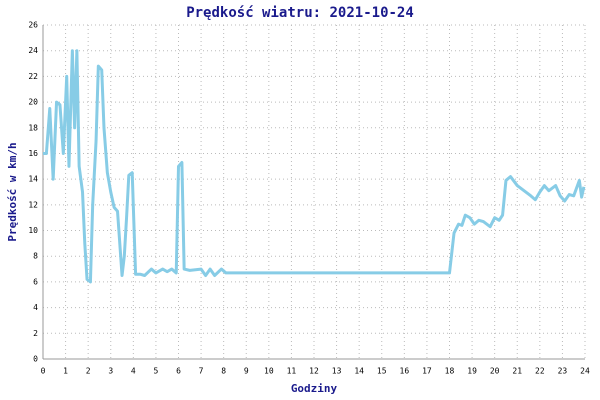  I want to click on y-tick-label: 0, so click(35, 359).